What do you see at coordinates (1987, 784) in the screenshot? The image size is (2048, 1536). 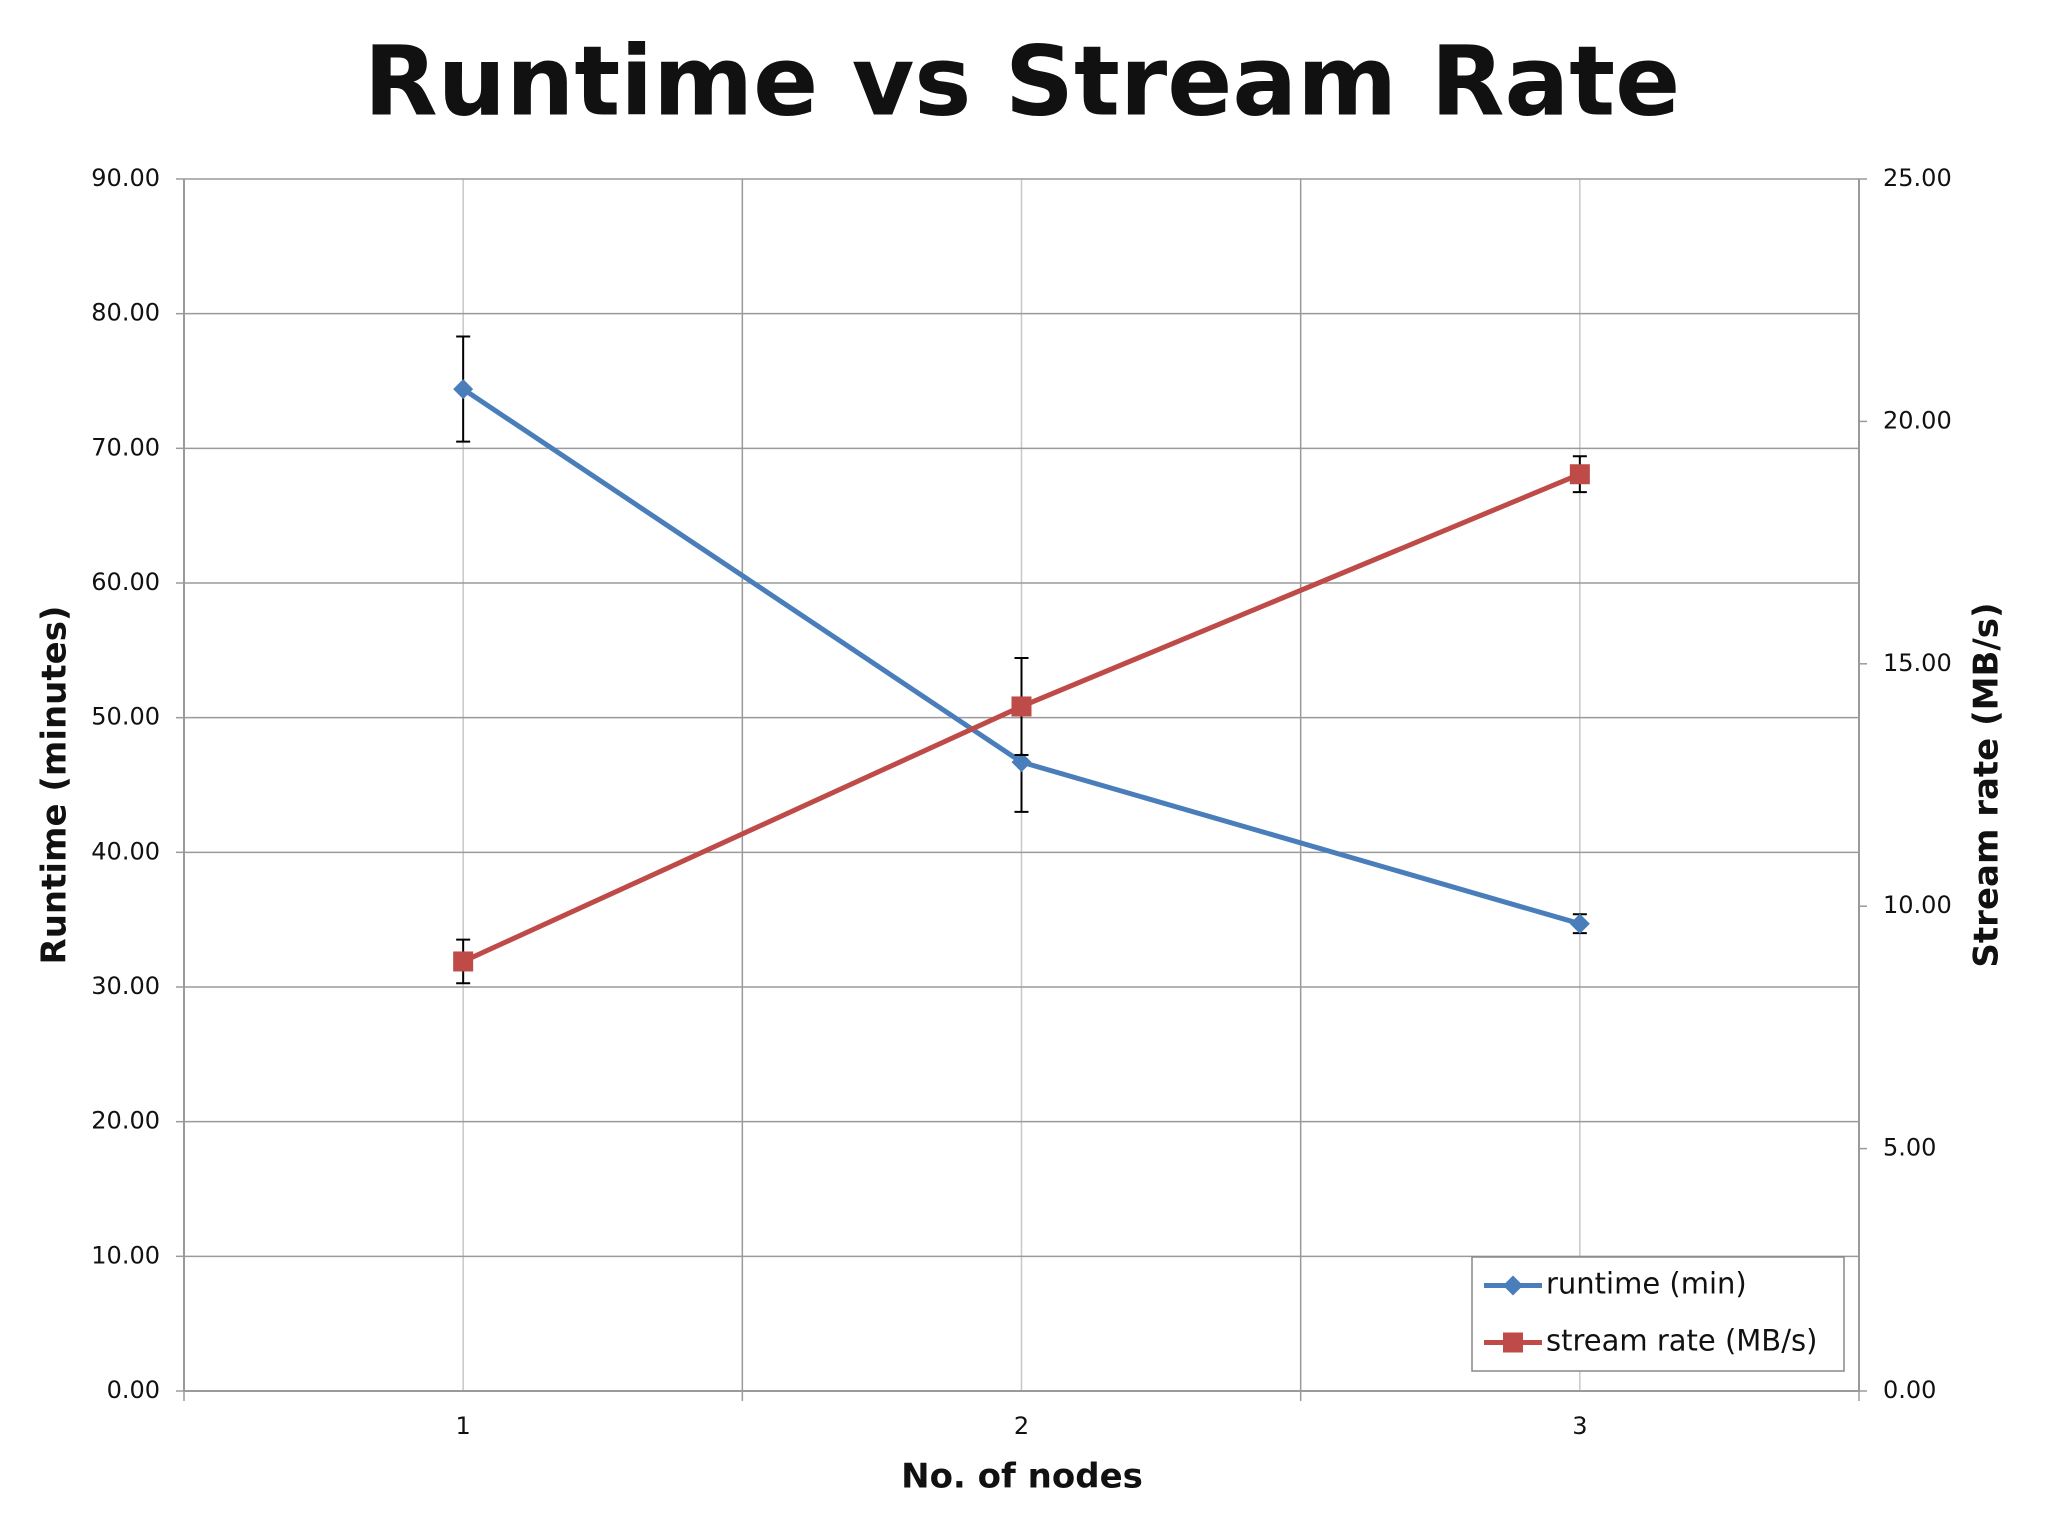 I see `y2-axis-title: Stream rate (MB/s)` at bounding box center [1987, 784].